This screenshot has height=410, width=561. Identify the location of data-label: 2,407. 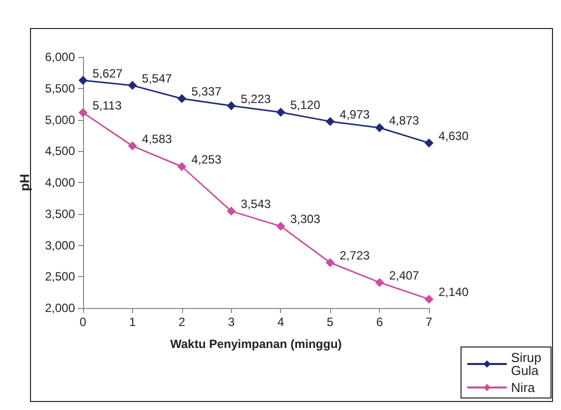
(404, 275).